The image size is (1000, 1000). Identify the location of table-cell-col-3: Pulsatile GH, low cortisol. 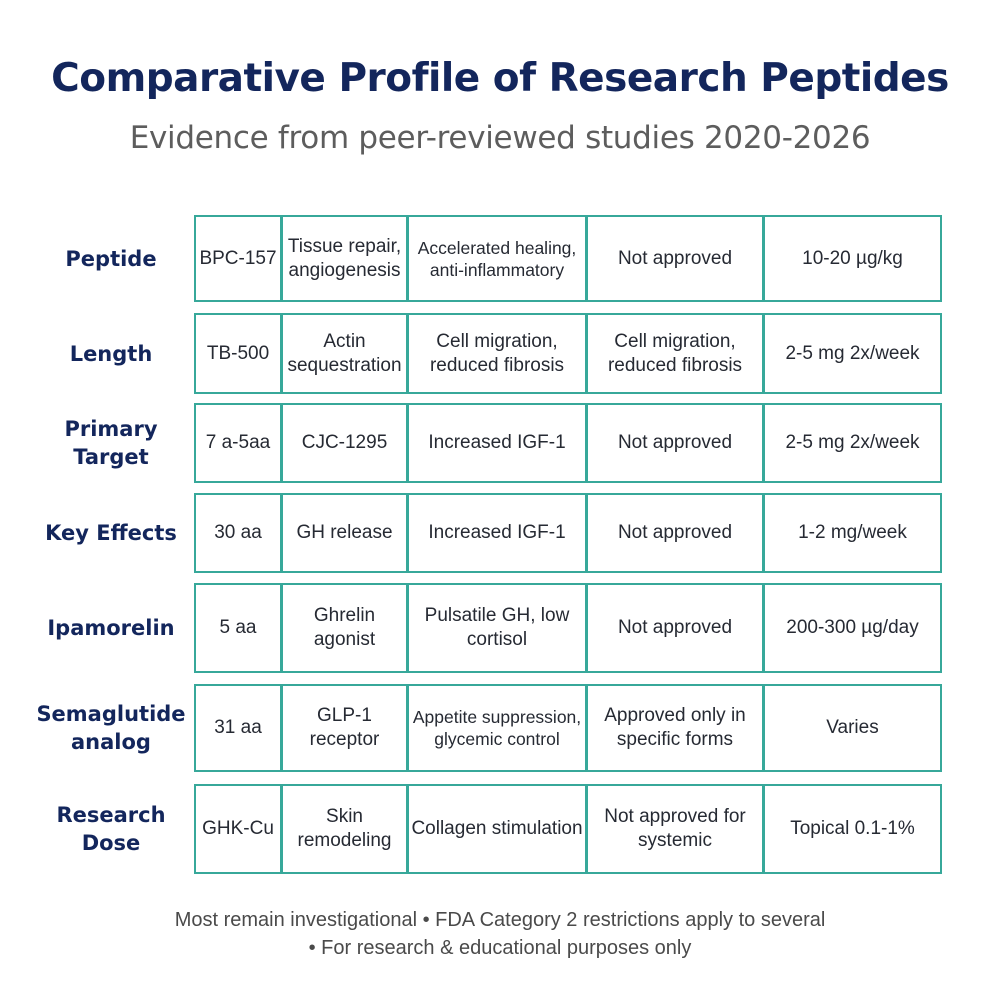
(497, 628).